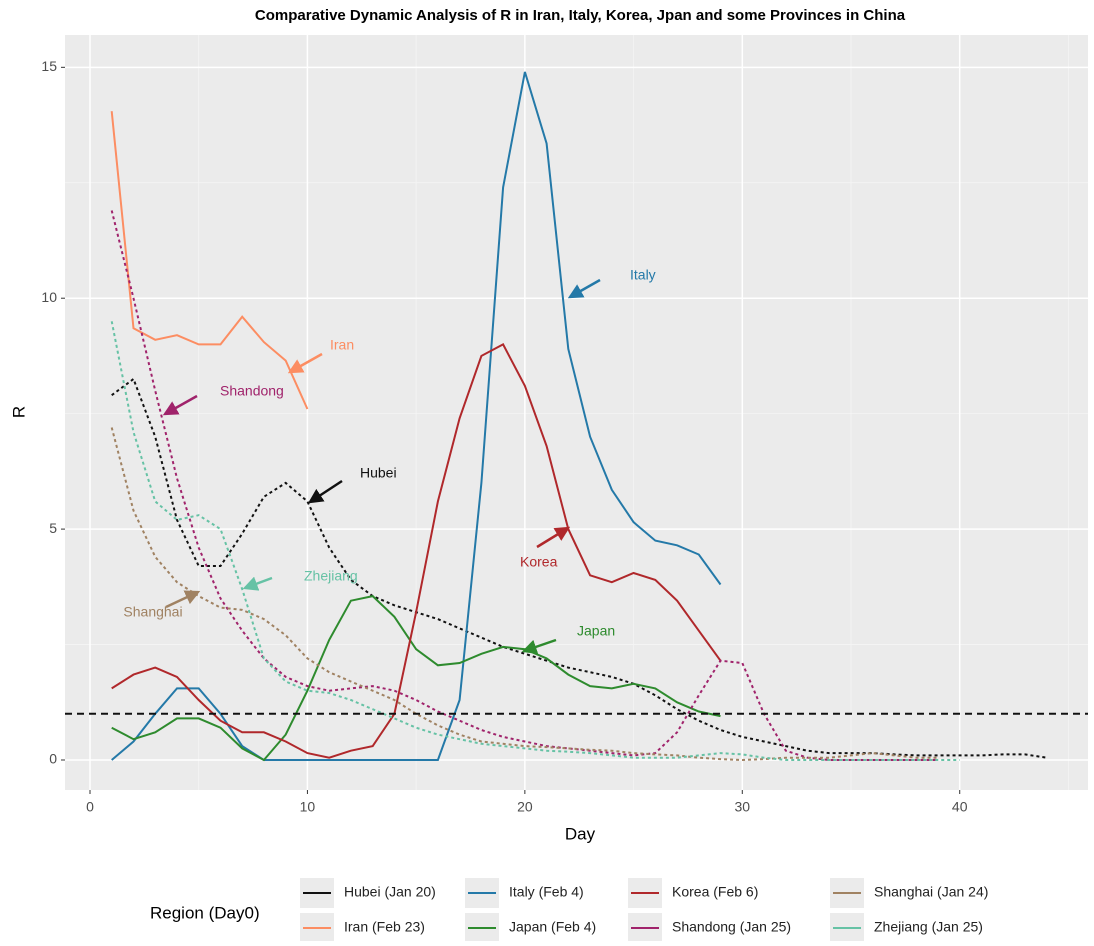 The height and width of the screenshot is (946, 1094). What do you see at coordinates (731, 927) in the screenshot?
I see `legend-label: Shandong (Jan 25)` at bounding box center [731, 927].